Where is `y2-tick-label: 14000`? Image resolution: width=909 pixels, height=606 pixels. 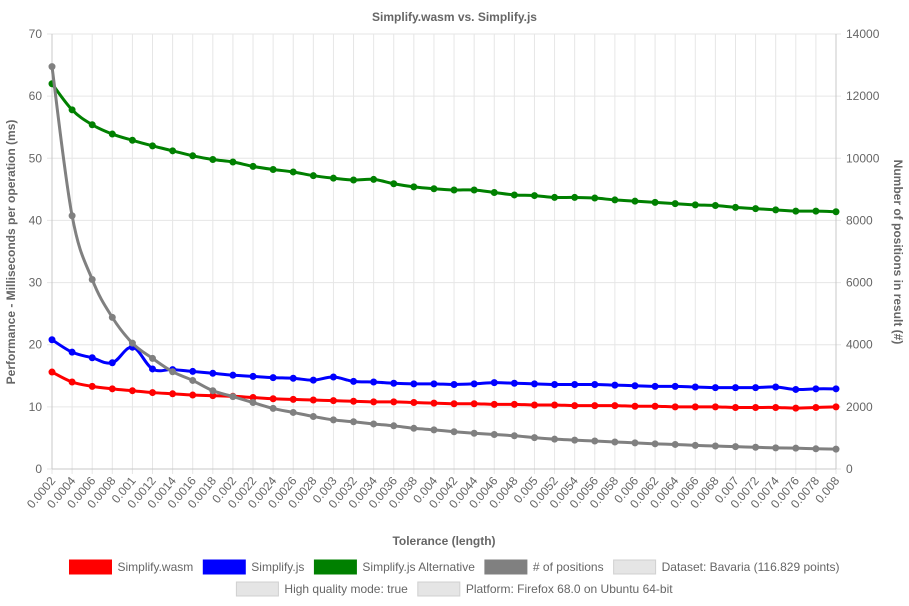
y2-tick-label: 14000 is located at coordinates (863, 34).